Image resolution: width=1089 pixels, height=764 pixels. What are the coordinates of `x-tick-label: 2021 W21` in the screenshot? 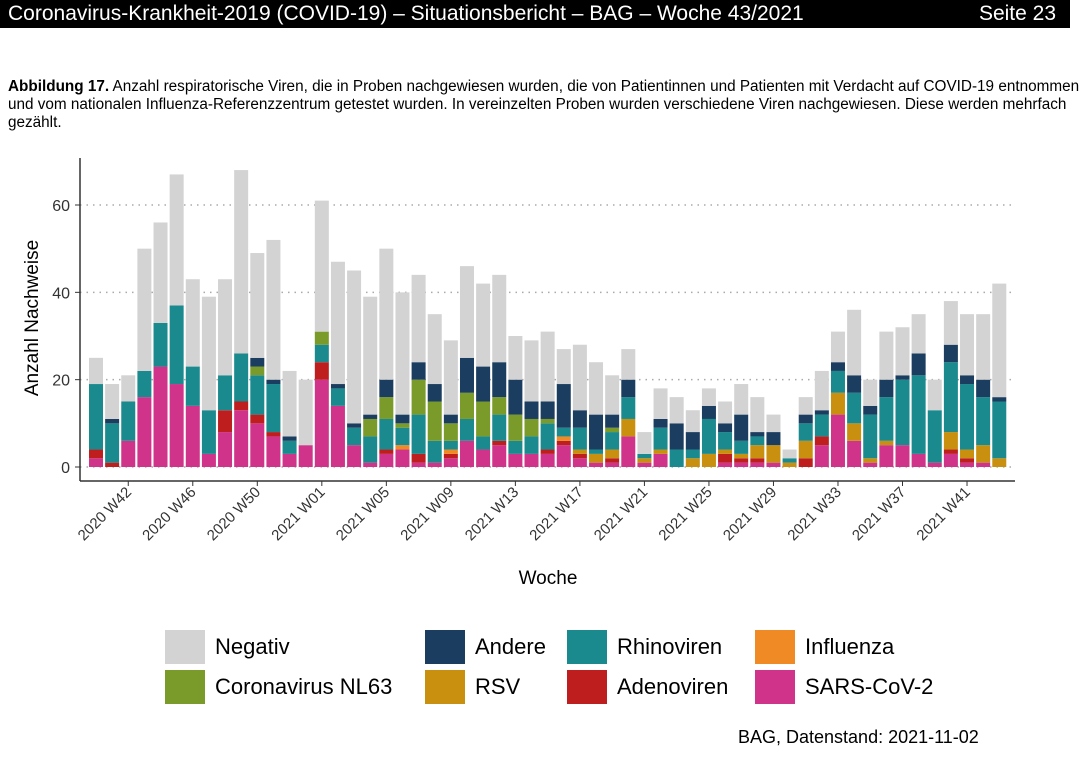 It's located at (621, 514).